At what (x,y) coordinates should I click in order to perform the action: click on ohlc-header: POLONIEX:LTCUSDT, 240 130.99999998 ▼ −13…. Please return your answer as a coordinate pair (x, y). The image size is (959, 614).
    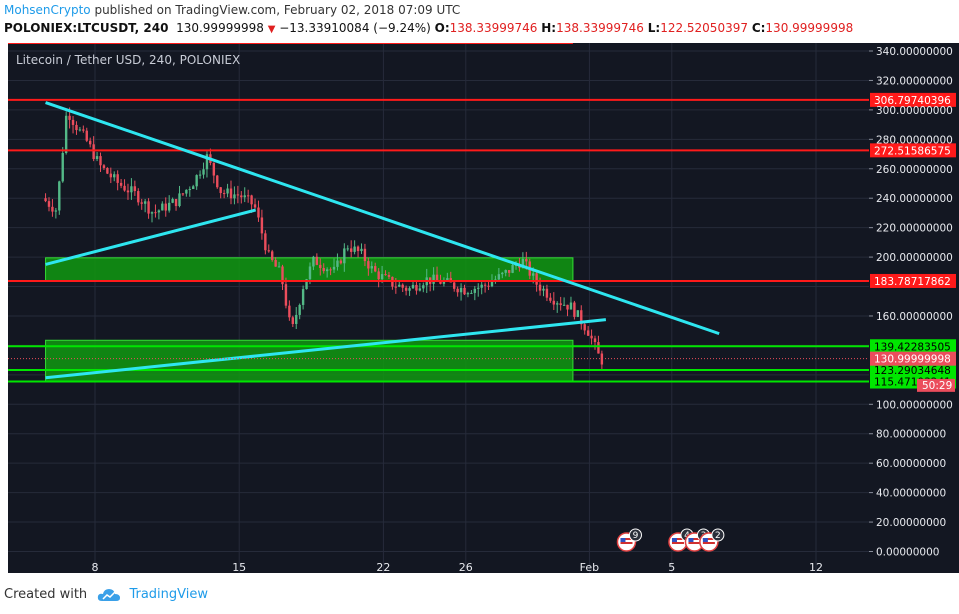
    Looking at the image, I should click on (428, 28).